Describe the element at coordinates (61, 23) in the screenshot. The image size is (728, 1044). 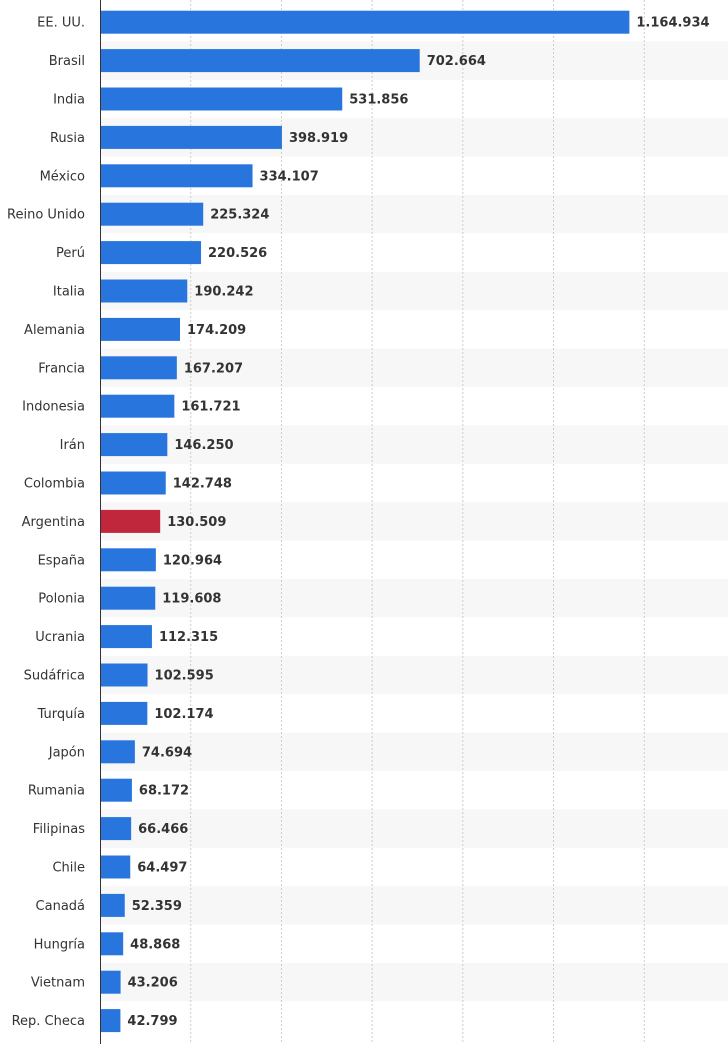
I see `category-label: EE. UU.` at that location.